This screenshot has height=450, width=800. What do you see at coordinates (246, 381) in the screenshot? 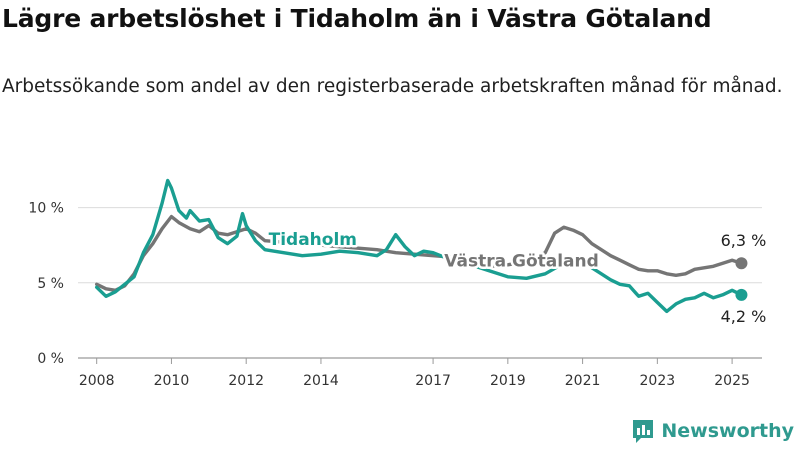
I see `x-tick-label: 2012` at bounding box center [246, 381].